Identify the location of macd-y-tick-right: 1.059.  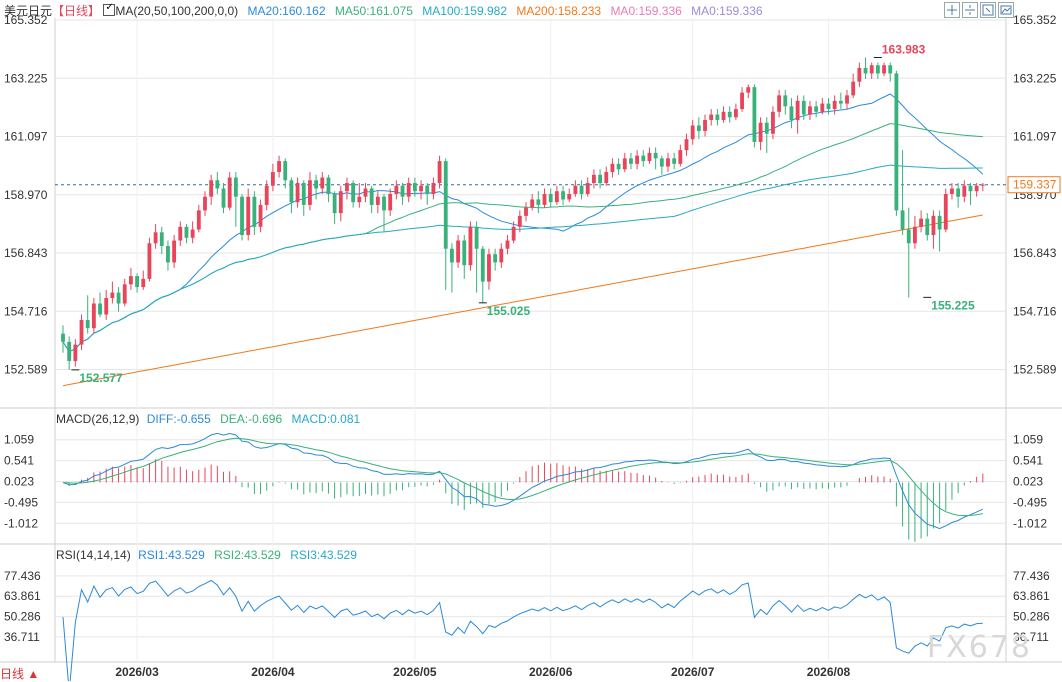
(1028, 440).